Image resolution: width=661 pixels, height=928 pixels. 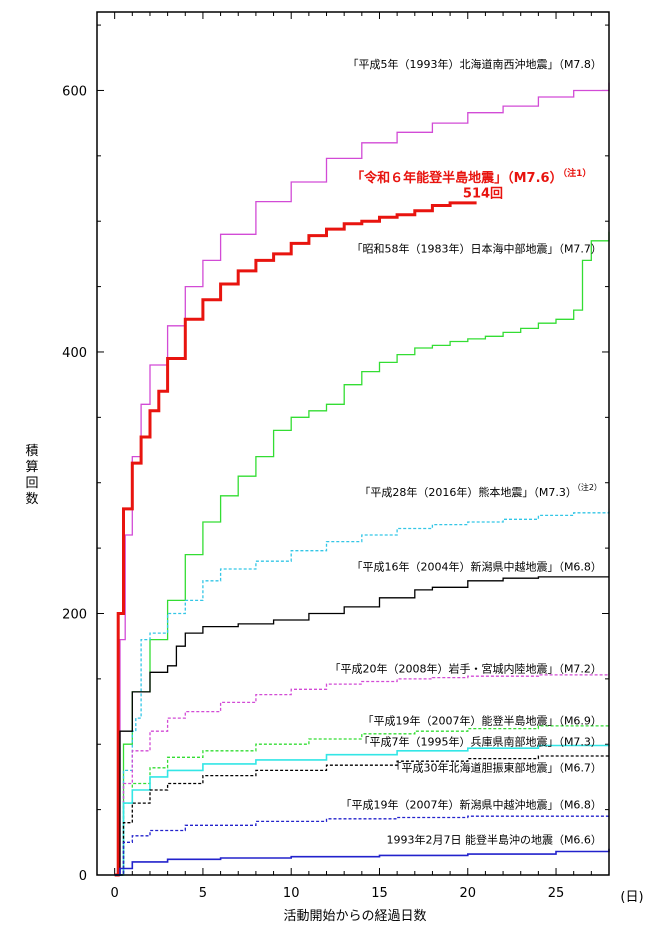 I want to click on annotation-4: 「平成28年（2016年）熊本地震」（M7.3）（注2）, so click(x=480, y=490).